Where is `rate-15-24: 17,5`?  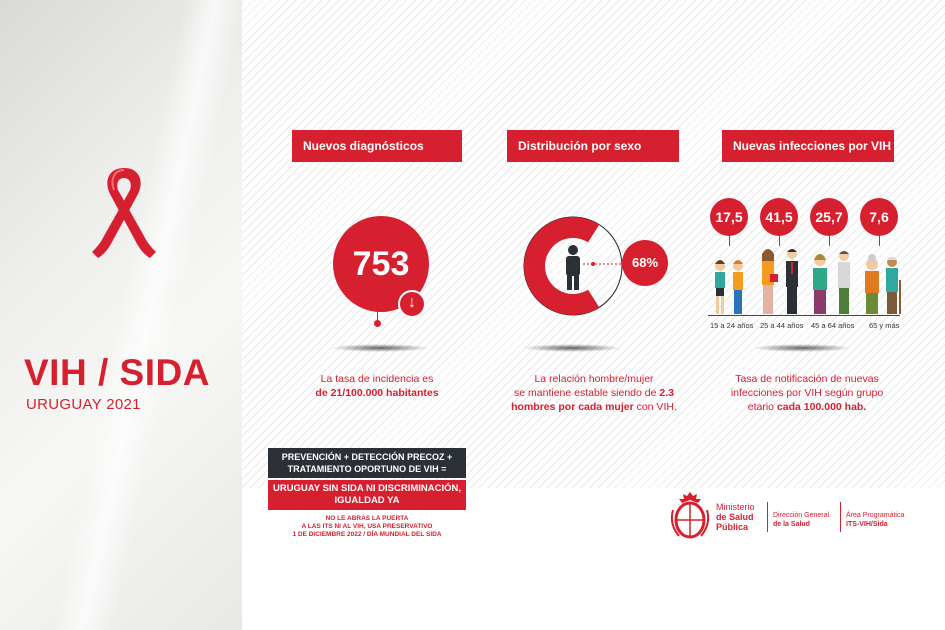
rate-15-24: 17,5 is located at coordinates (729, 217).